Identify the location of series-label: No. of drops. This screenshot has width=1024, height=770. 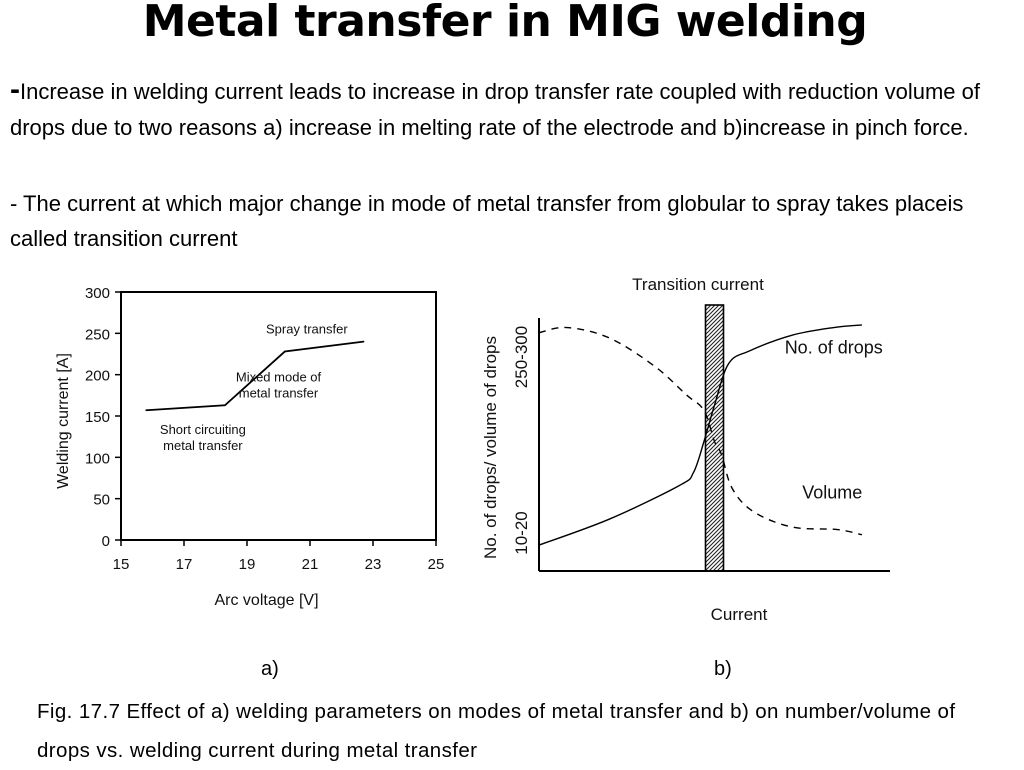
(834, 347).